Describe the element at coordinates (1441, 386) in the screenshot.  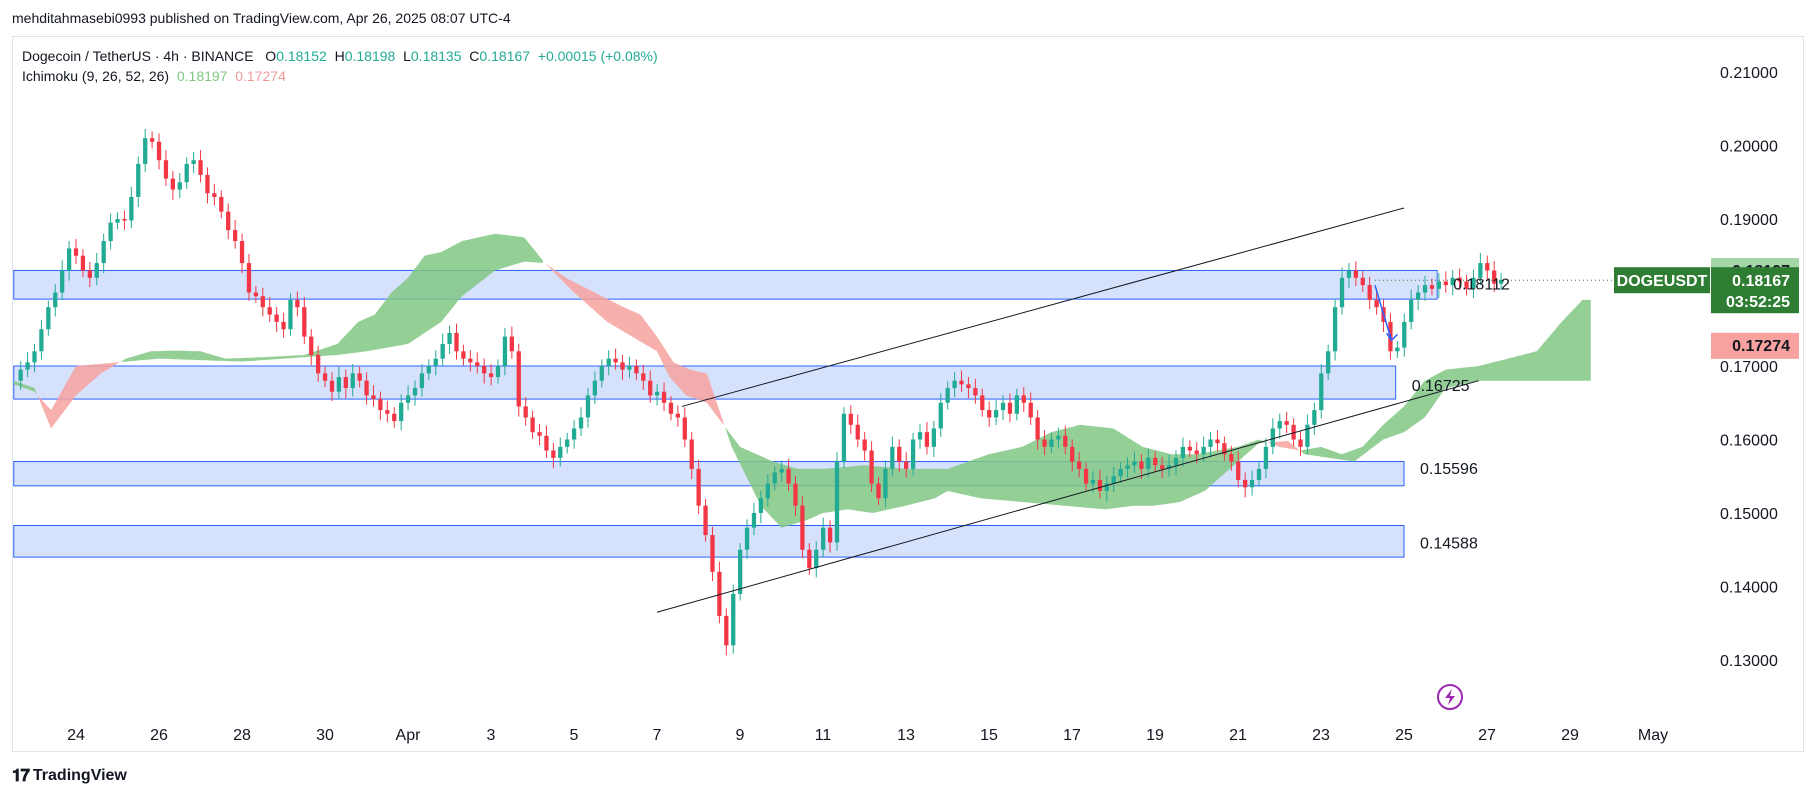
I see `zone-label-1: 0.16725` at that location.